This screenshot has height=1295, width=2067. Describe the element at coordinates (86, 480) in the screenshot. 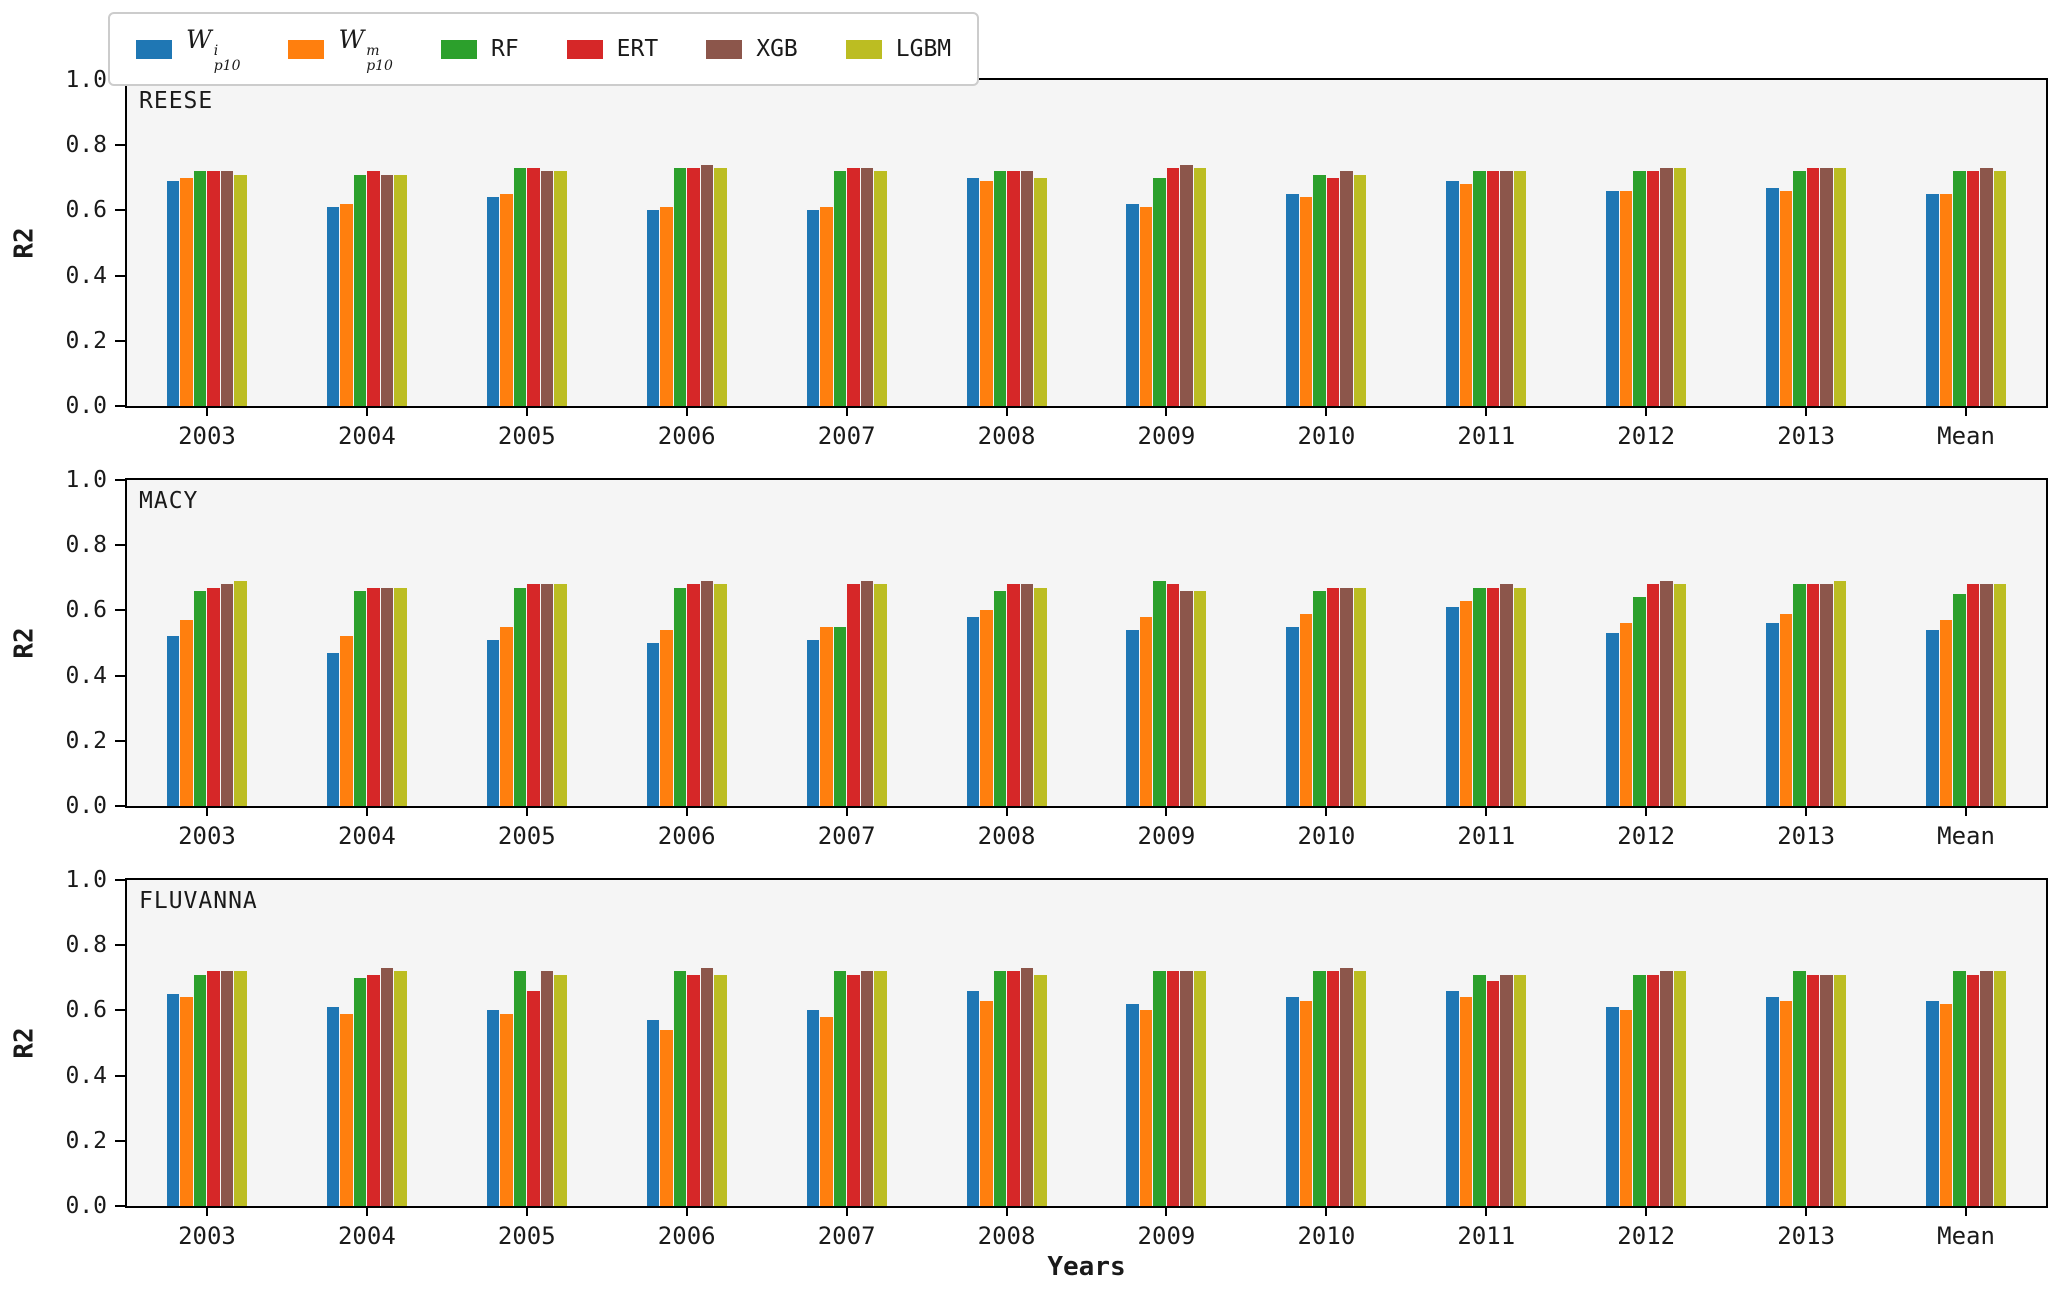

I see `y-tick-label: 1.0` at that location.